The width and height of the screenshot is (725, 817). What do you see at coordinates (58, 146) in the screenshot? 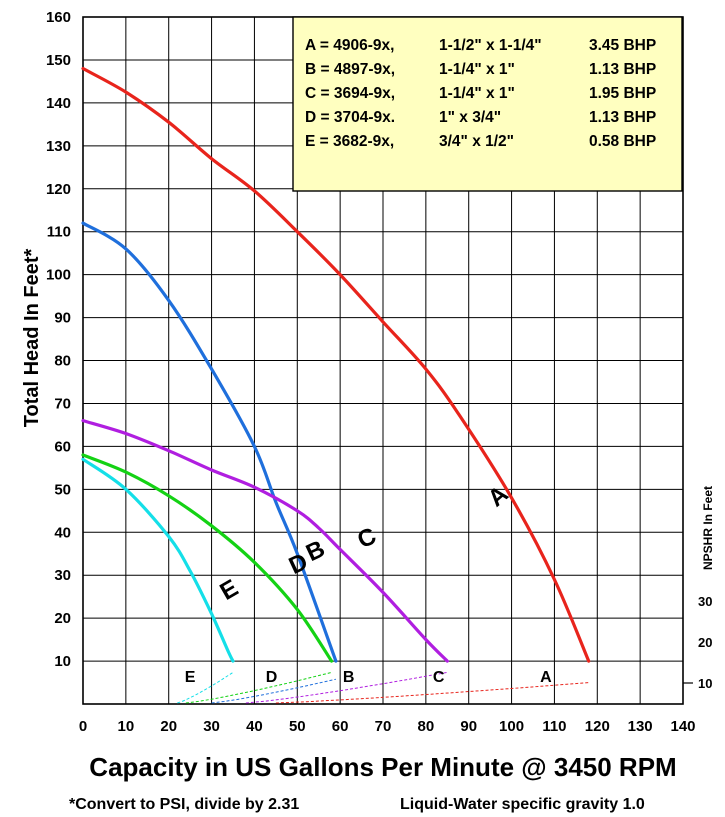
I see `y-tick-label: 130` at bounding box center [58, 146].